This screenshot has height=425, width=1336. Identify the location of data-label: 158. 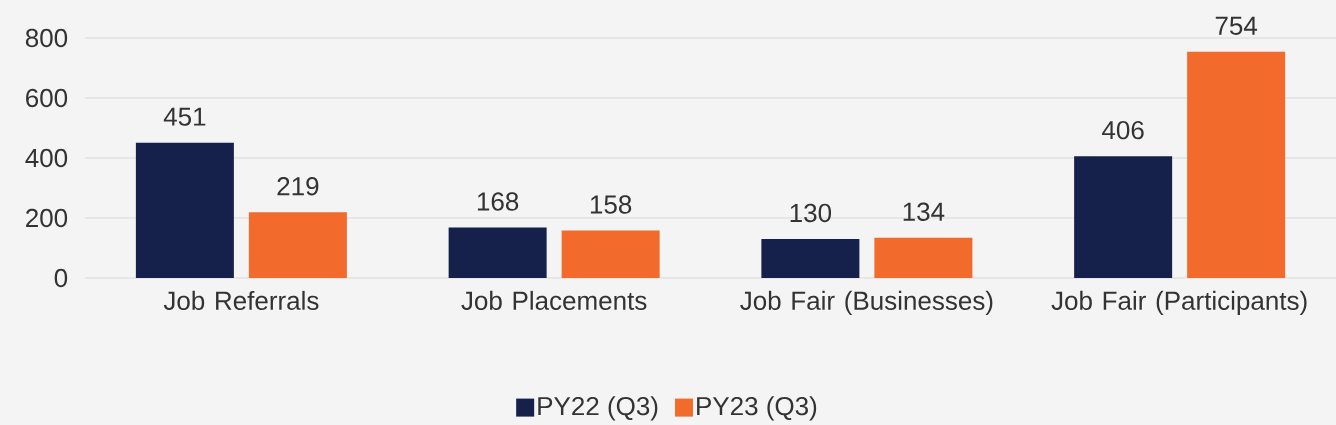
(611, 204).